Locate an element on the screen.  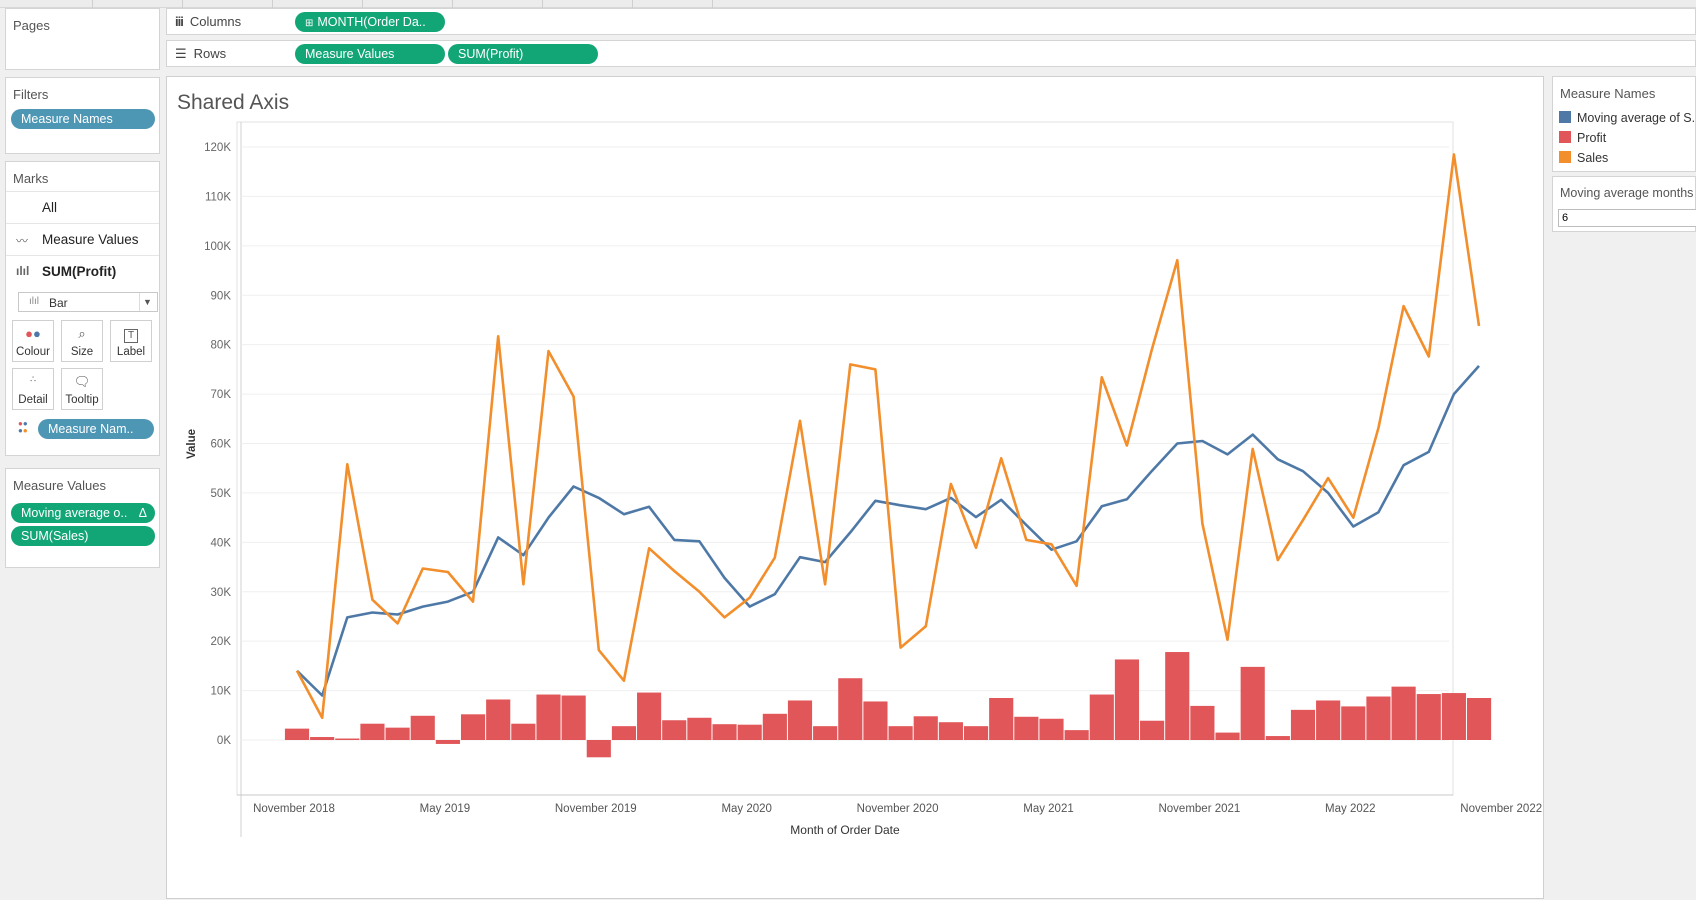
marks-row-all: All is located at coordinates (82, 206).